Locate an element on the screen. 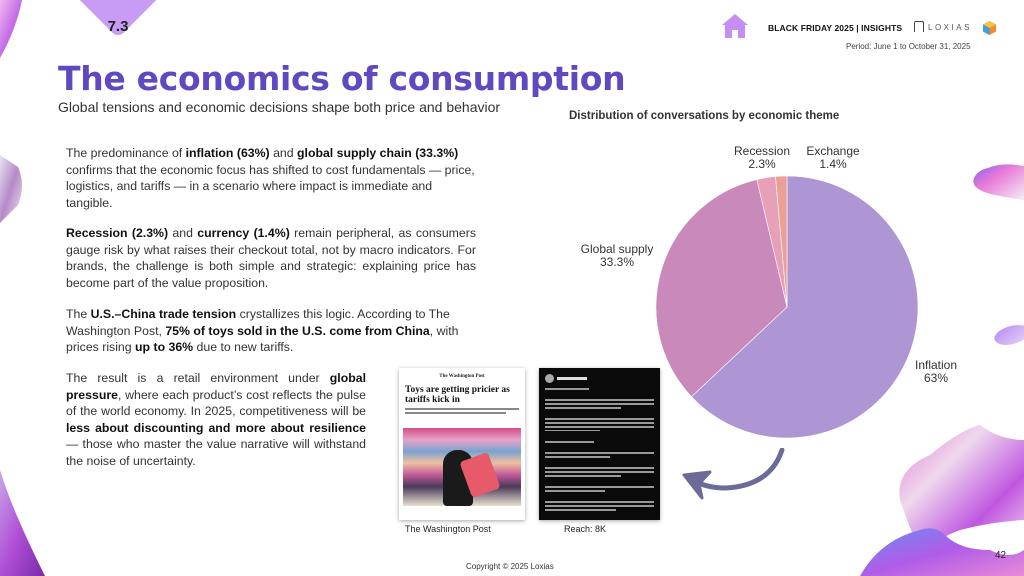  section-number: 7.3 is located at coordinates (118, 26).